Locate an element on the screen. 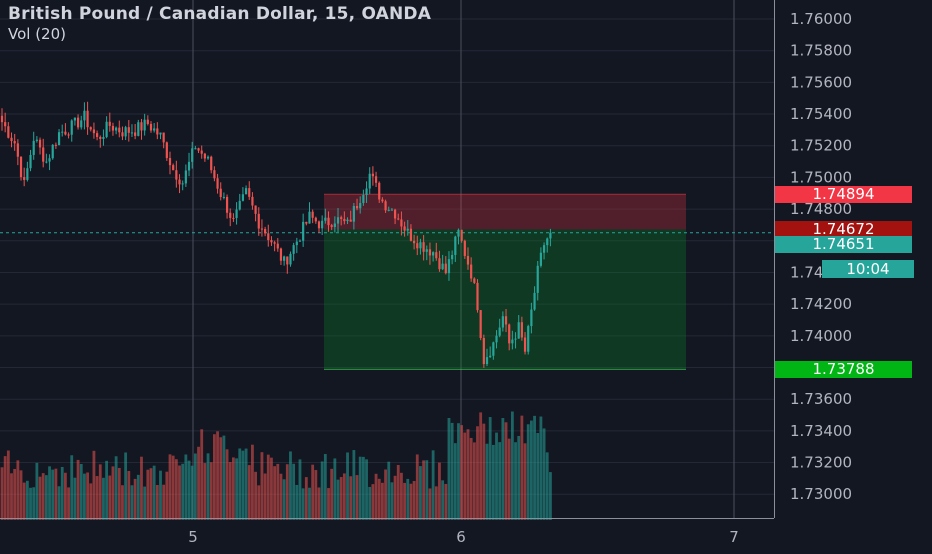 This screenshot has width=932, height=554. price-tick-label: 1.75600 is located at coordinates (821, 82).